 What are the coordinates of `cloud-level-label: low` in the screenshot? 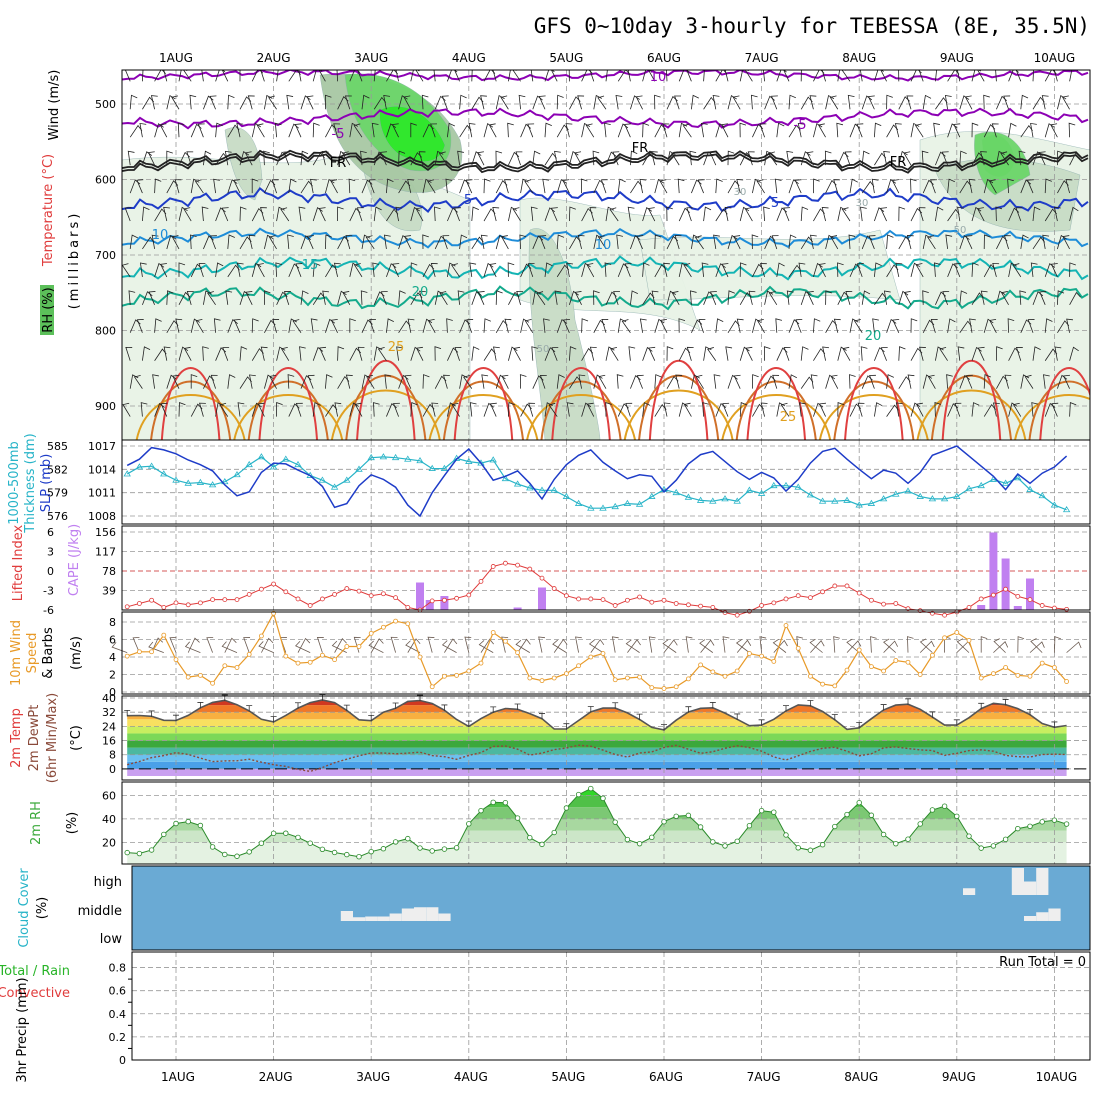 It's located at (111, 939).